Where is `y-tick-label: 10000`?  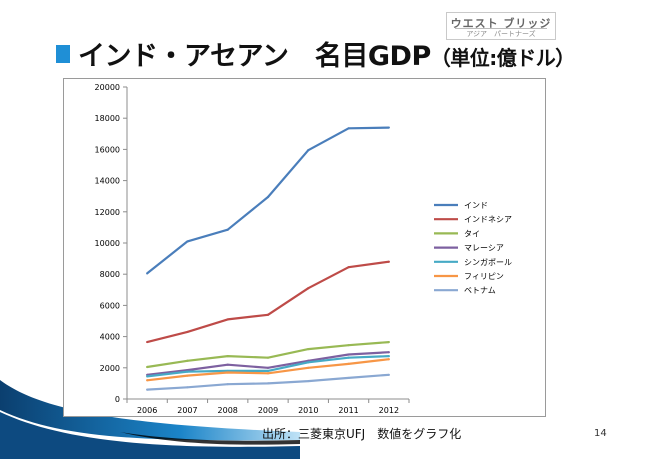
y-tick-label: 10000 is located at coordinates (107, 243).